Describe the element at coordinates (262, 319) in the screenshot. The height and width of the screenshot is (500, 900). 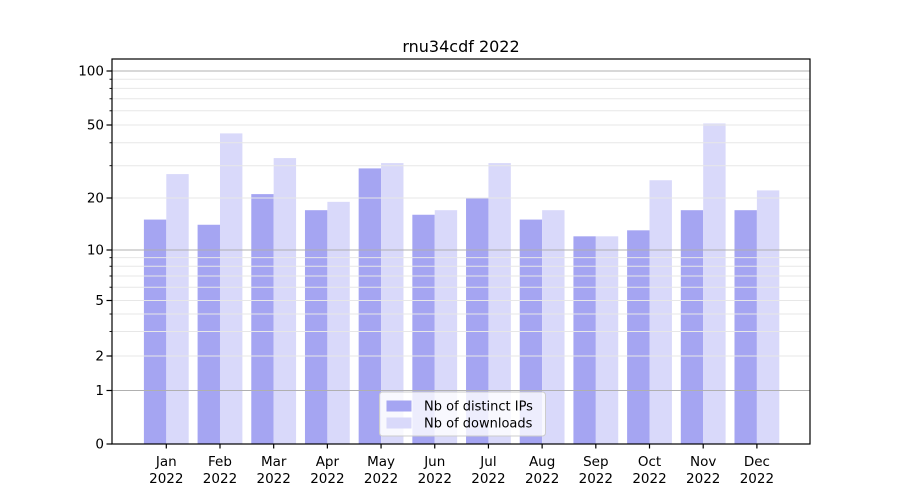
I see `bar-distinct-ips-mar` at that location.